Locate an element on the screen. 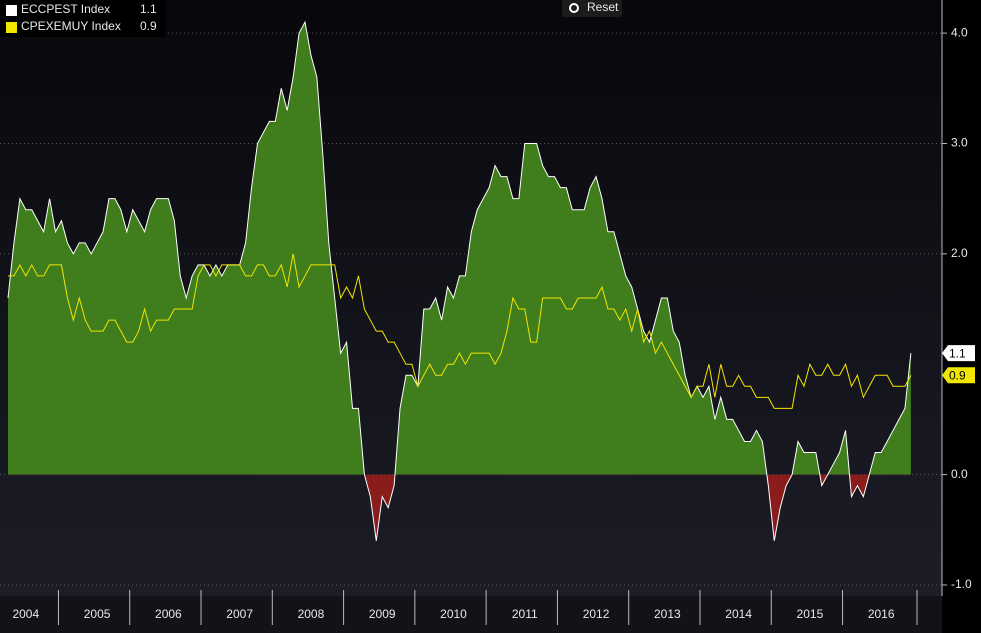 Image resolution: width=981 pixels, height=633 pixels. x-tick-label: 2014 is located at coordinates (738, 614).